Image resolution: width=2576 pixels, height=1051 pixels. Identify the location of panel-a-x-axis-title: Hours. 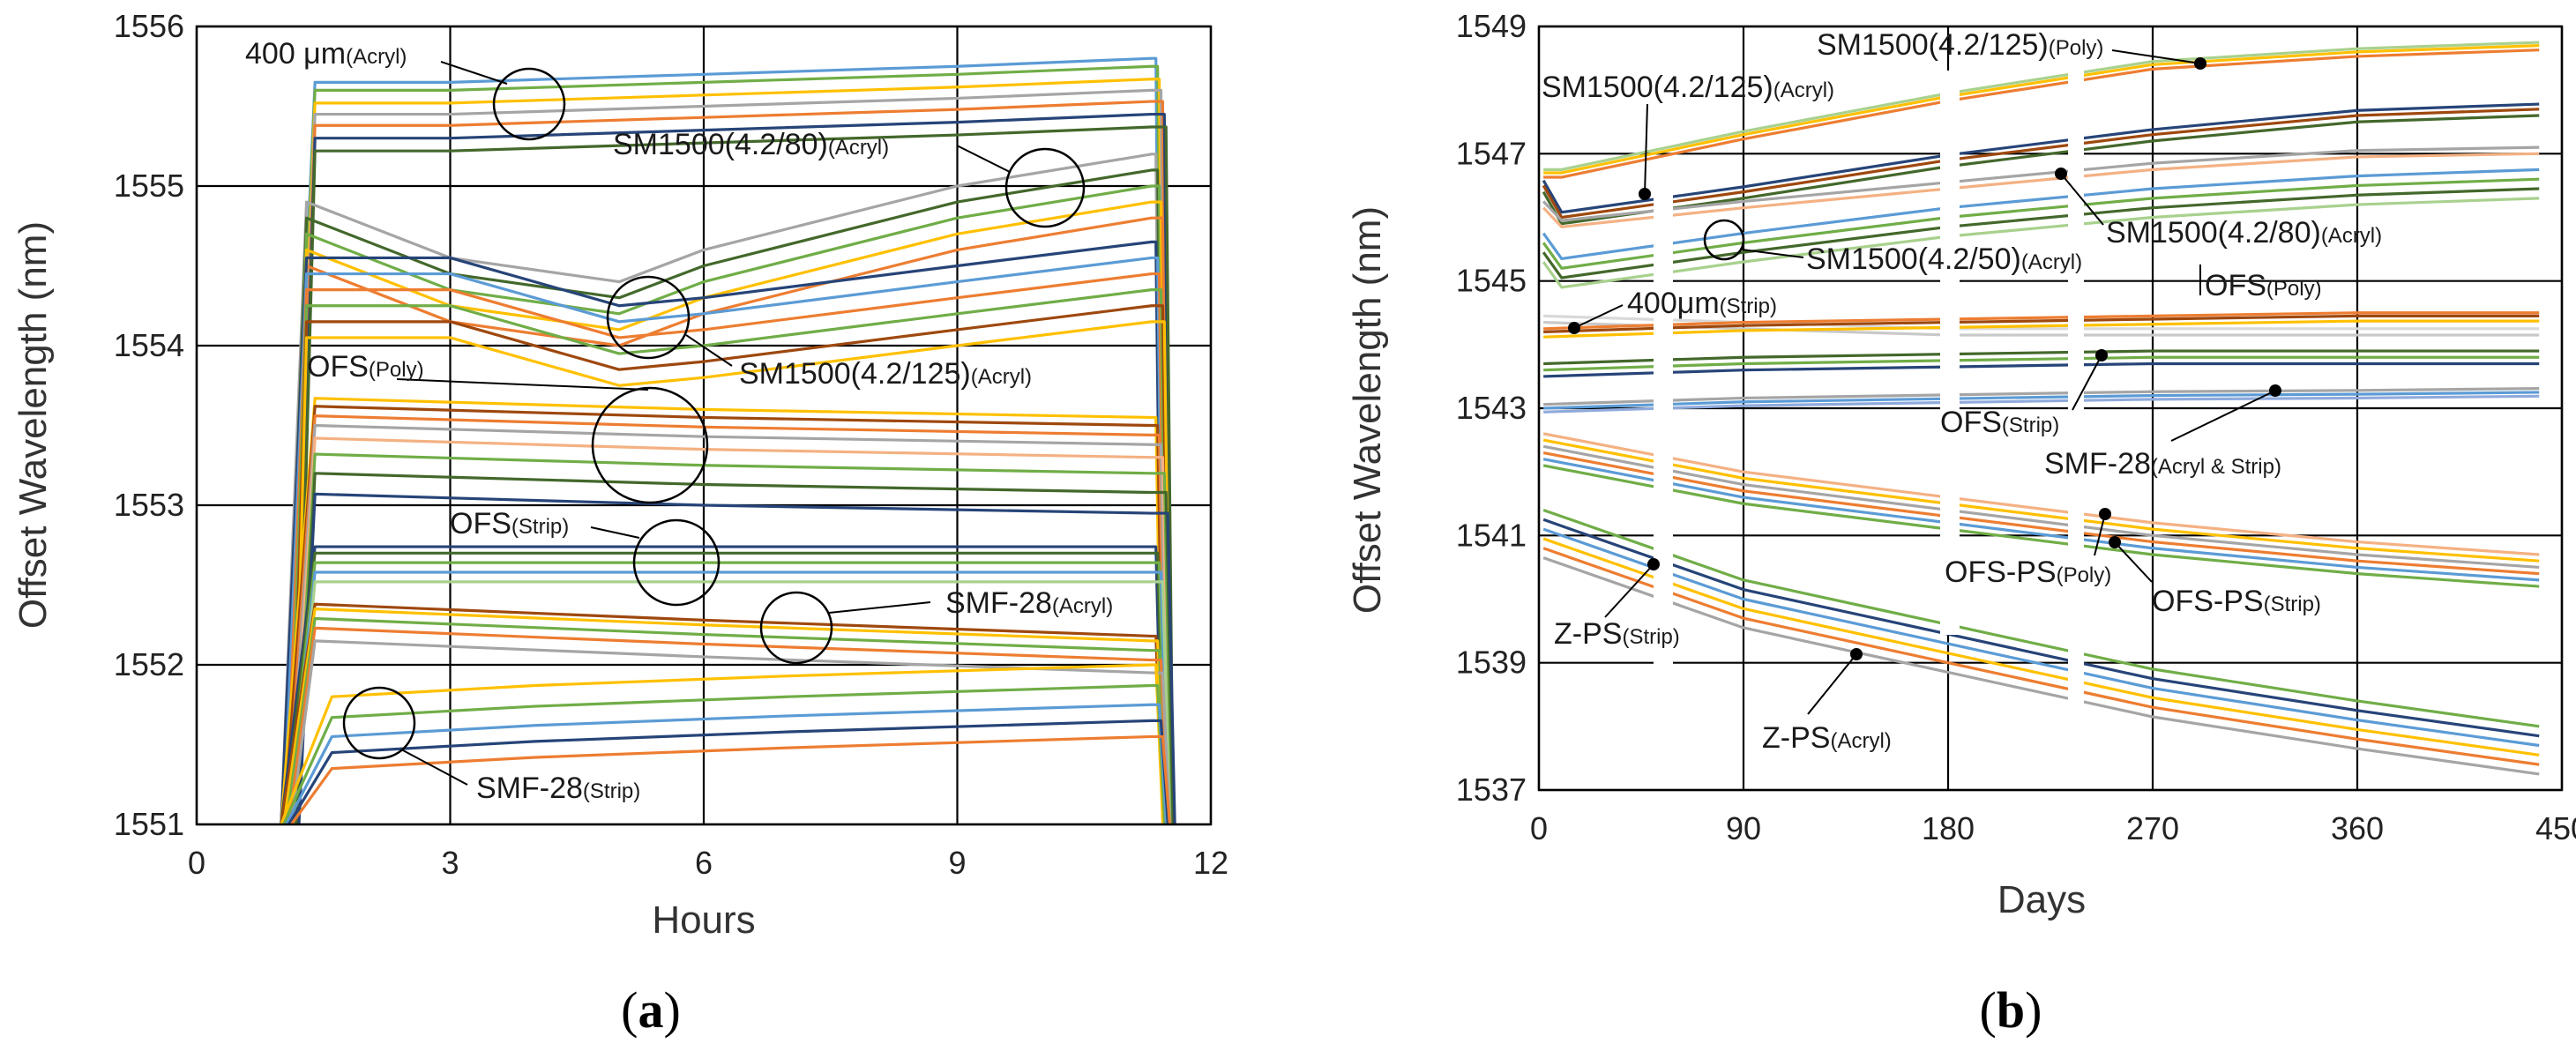
(703, 920).